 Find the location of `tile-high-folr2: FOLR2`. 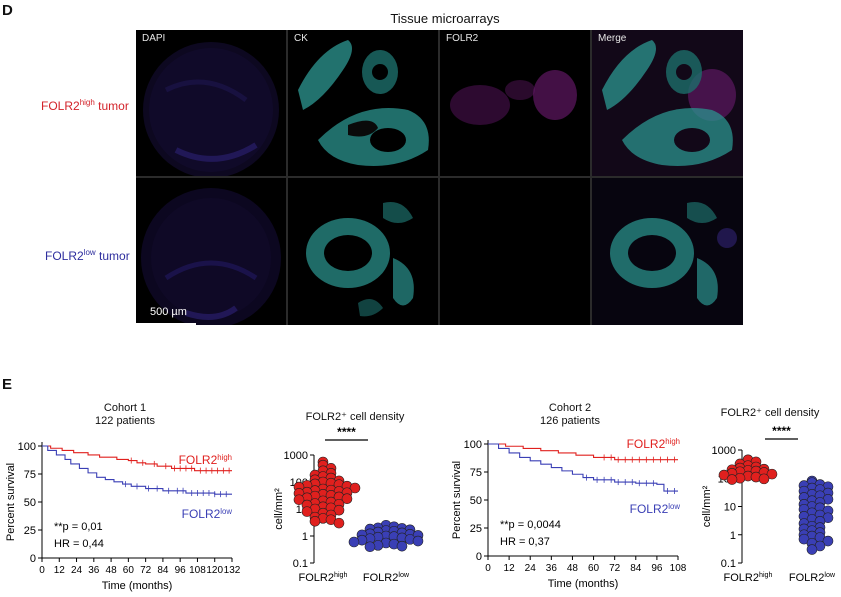

tile-high-folr2: FOLR2 is located at coordinates (515, 103).